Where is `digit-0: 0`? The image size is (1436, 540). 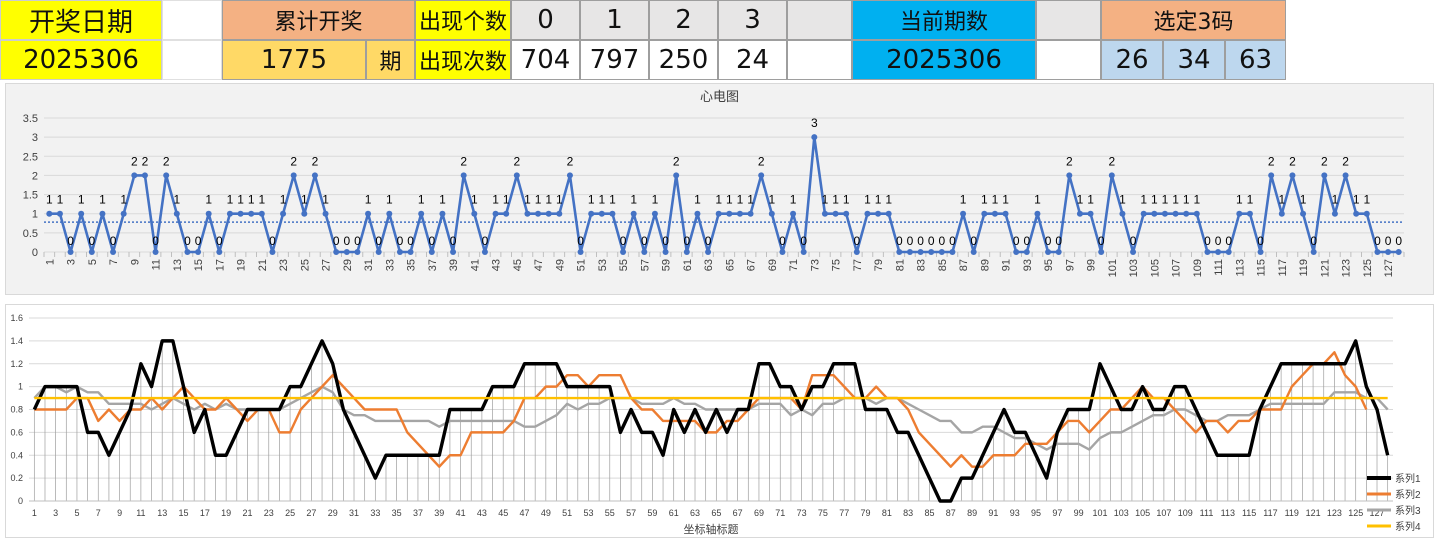
digit-0: 0 is located at coordinates (545, 20).